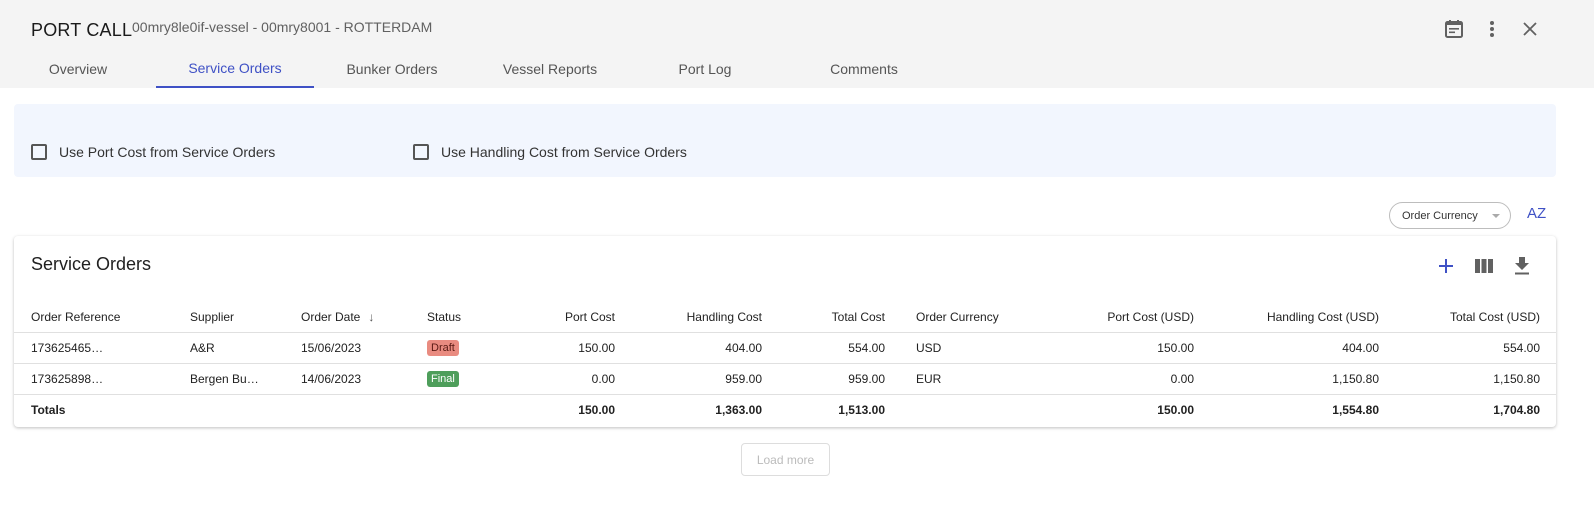 The image size is (1594, 514). I want to click on calendar-icon, so click(1454, 29).